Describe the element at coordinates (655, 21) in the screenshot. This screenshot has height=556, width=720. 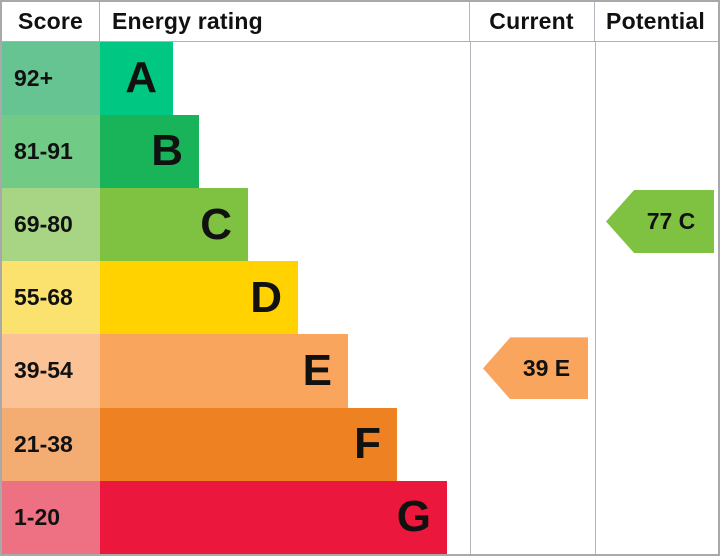
I see `header-potential: Potential` at that location.